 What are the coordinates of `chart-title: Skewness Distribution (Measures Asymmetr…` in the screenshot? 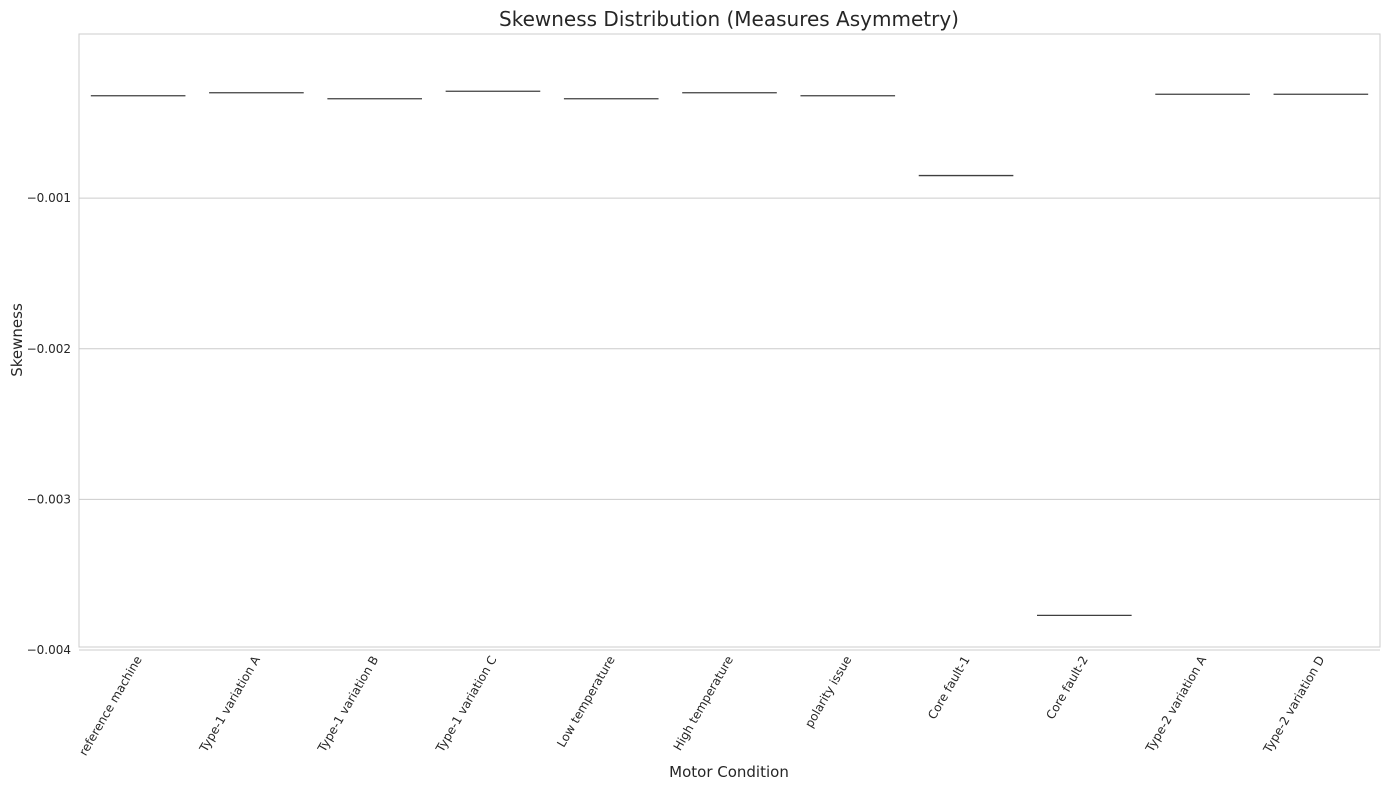 It's located at (729, 19).